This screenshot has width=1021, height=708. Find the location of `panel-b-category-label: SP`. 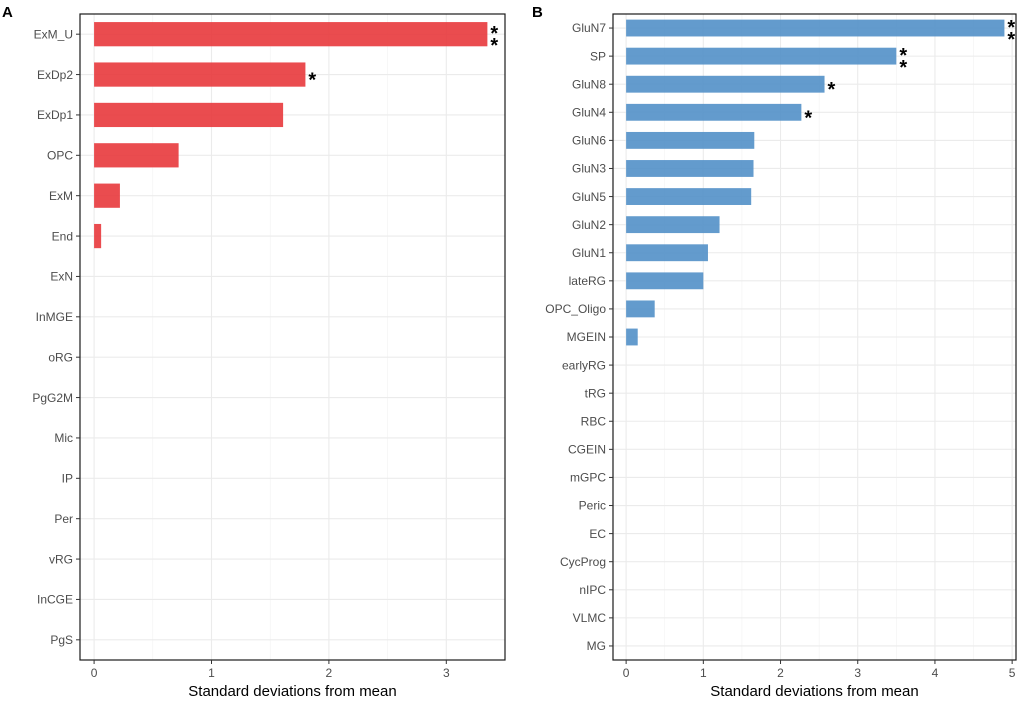

panel-b-category-label: SP is located at coordinates (598, 56).